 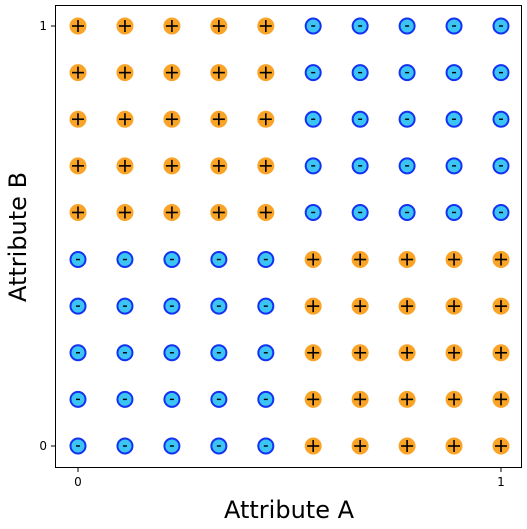 I want to click on y-tick-label: 0, so click(x=43, y=446).